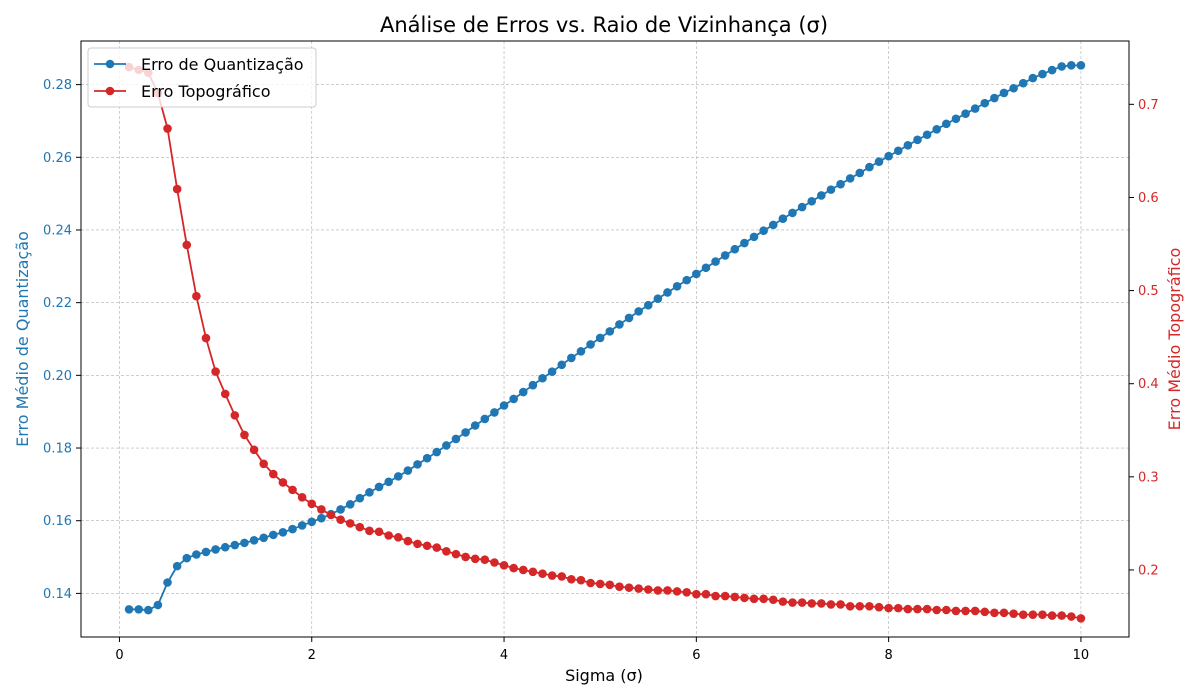 The height and width of the screenshot is (700, 1200). What do you see at coordinates (57, 594) in the screenshot?
I see `y-left-tick-label: 0.14` at bounding box center [57, 594].